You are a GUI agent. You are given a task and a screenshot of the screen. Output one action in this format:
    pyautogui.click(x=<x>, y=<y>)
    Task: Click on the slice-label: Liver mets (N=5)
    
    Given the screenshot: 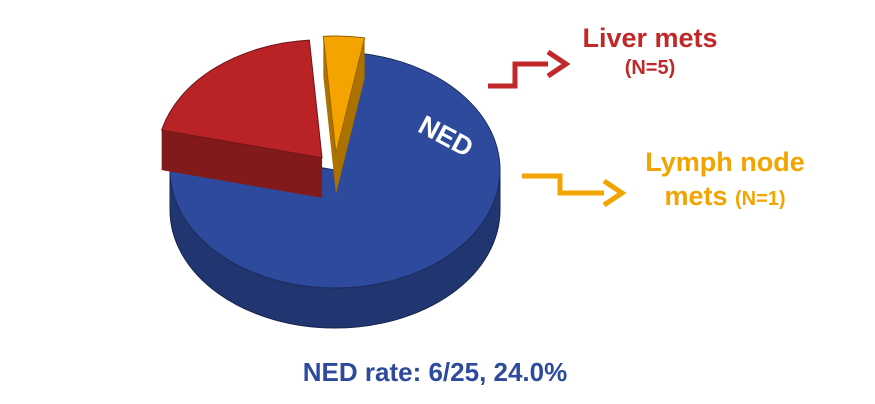 What is the action you would take?
    pyautogui.click(x=650, y=51)
    